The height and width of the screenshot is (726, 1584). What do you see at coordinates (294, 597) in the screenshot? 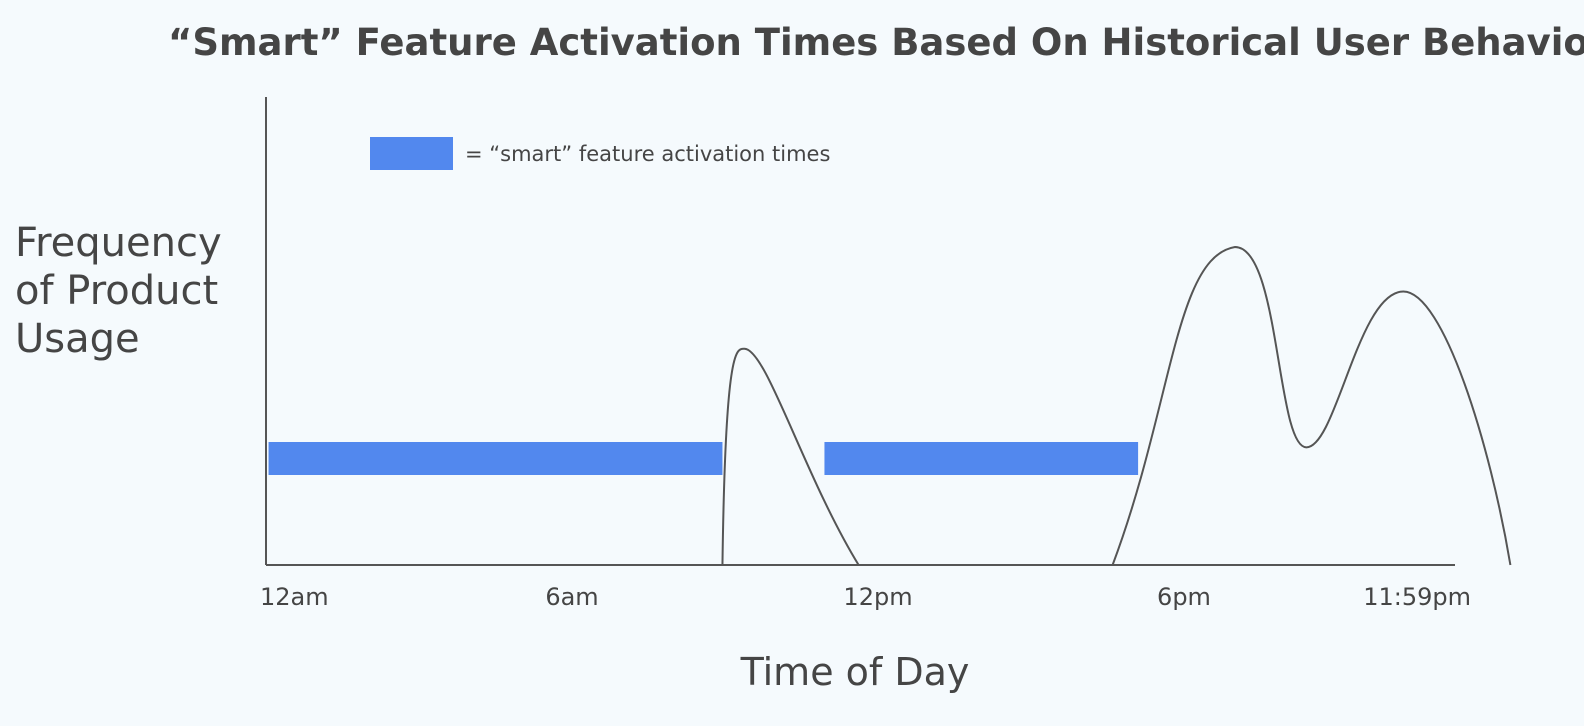
I see `x-tick-label-12am: 12am` at bounding box center [294, 597].